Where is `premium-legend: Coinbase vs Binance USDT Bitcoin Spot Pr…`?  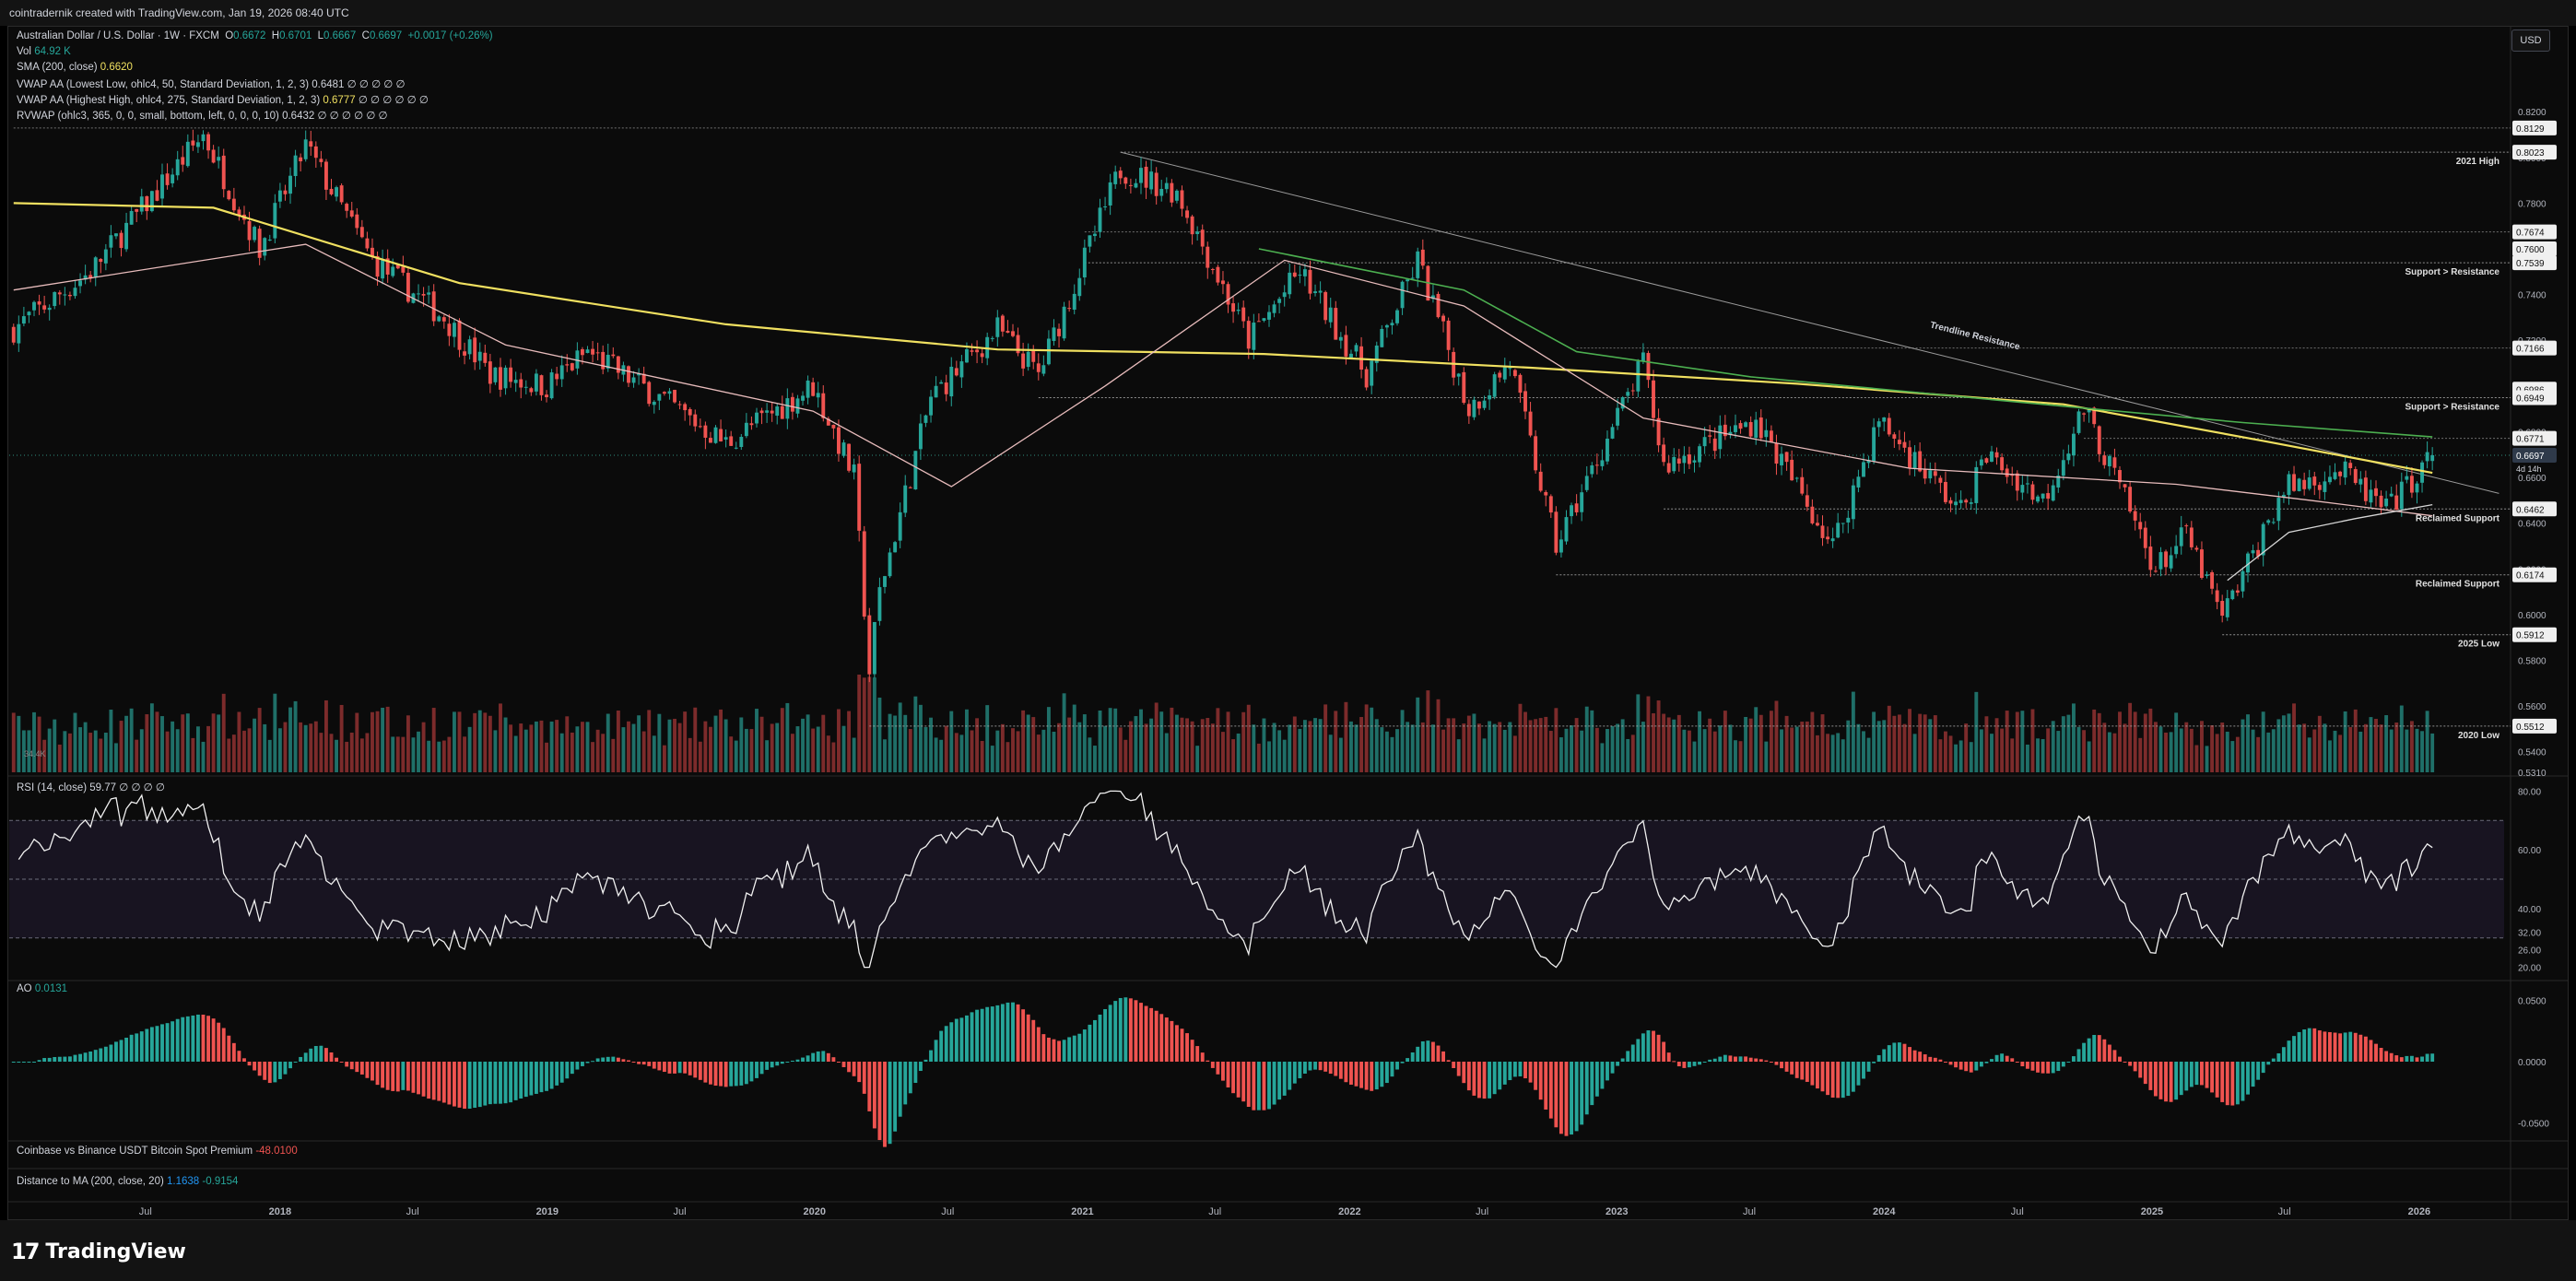
premium-legend: Coinbase vs Binance USDT Bitcoin Spot Pr… is located at coordinates (157, 1151).